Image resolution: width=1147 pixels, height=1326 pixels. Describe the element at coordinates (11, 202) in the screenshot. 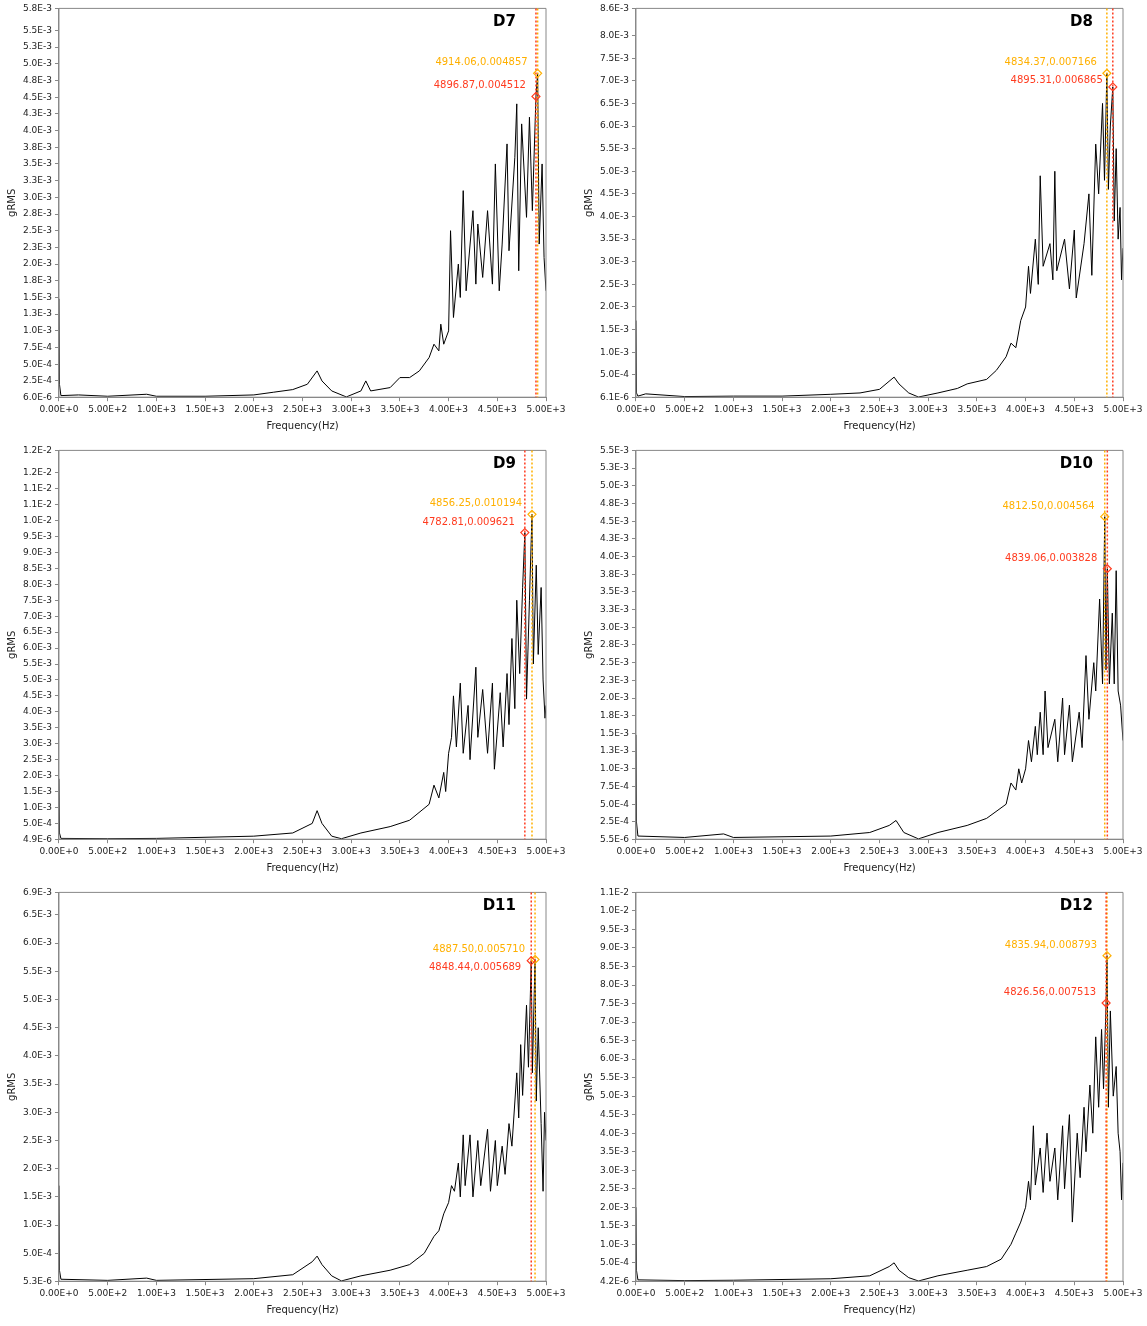

I see `y-axis-title: gRMS` at that location.